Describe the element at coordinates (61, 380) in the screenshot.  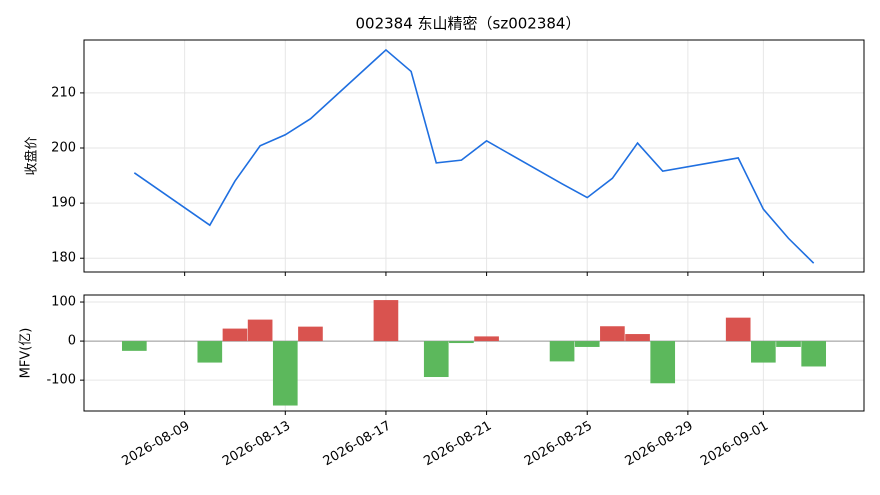
I see `y-tick-label: -100` at that location.